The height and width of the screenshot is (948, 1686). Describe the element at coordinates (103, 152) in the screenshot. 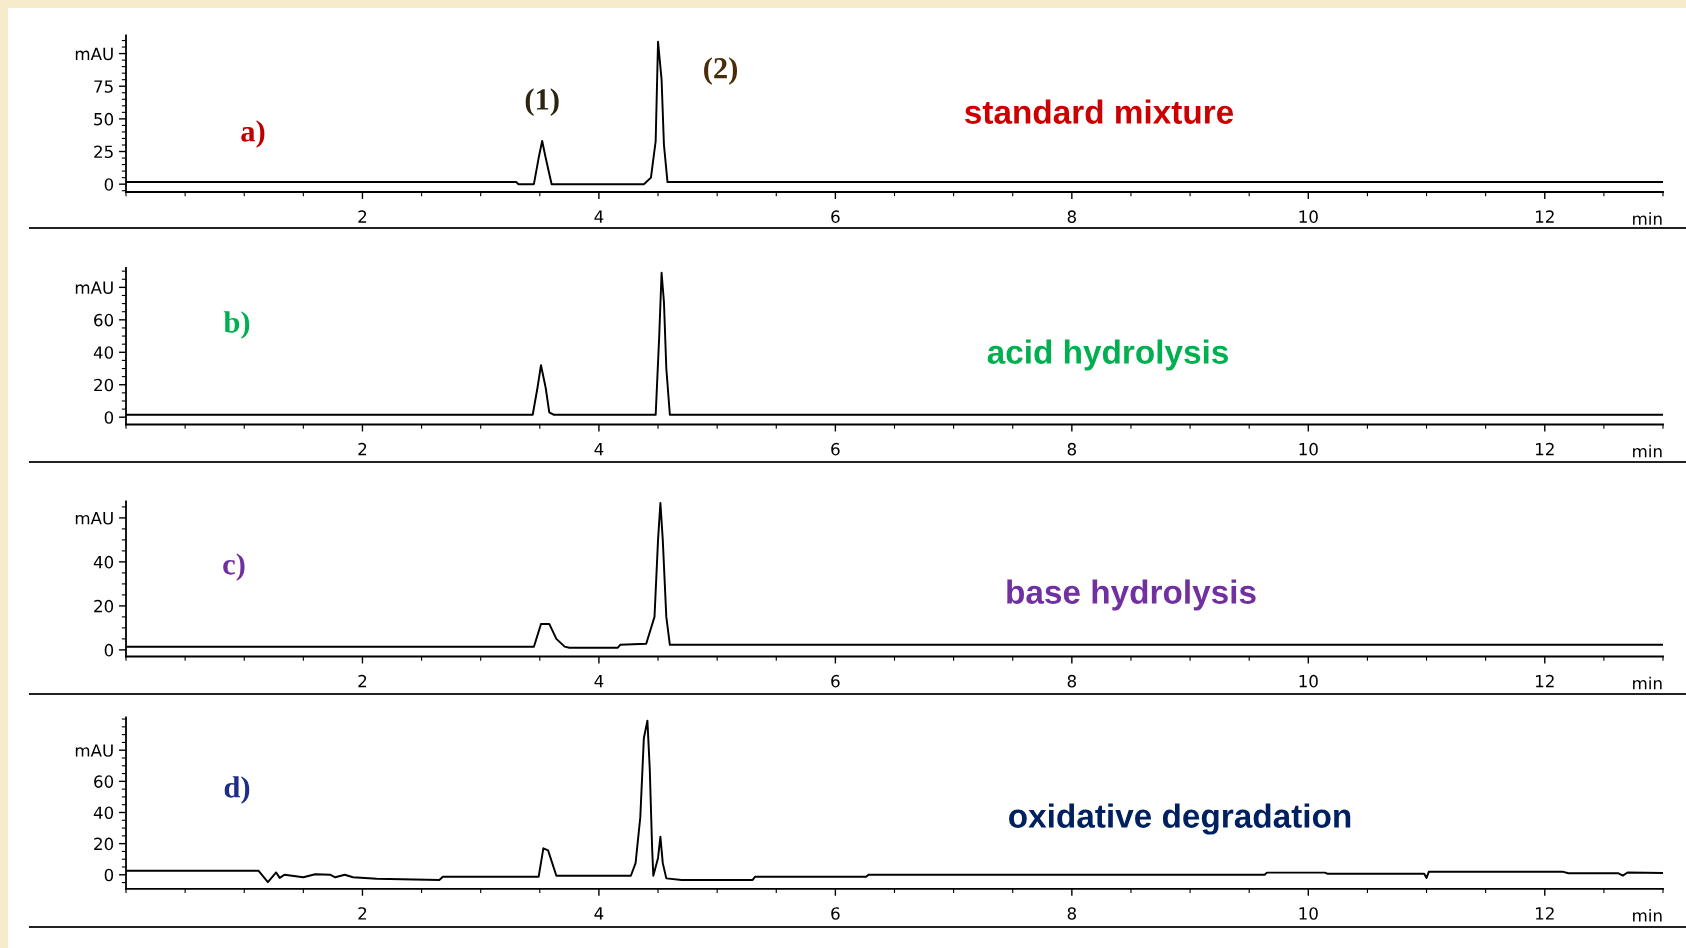

I see `y-tick-label: 25` at that location.